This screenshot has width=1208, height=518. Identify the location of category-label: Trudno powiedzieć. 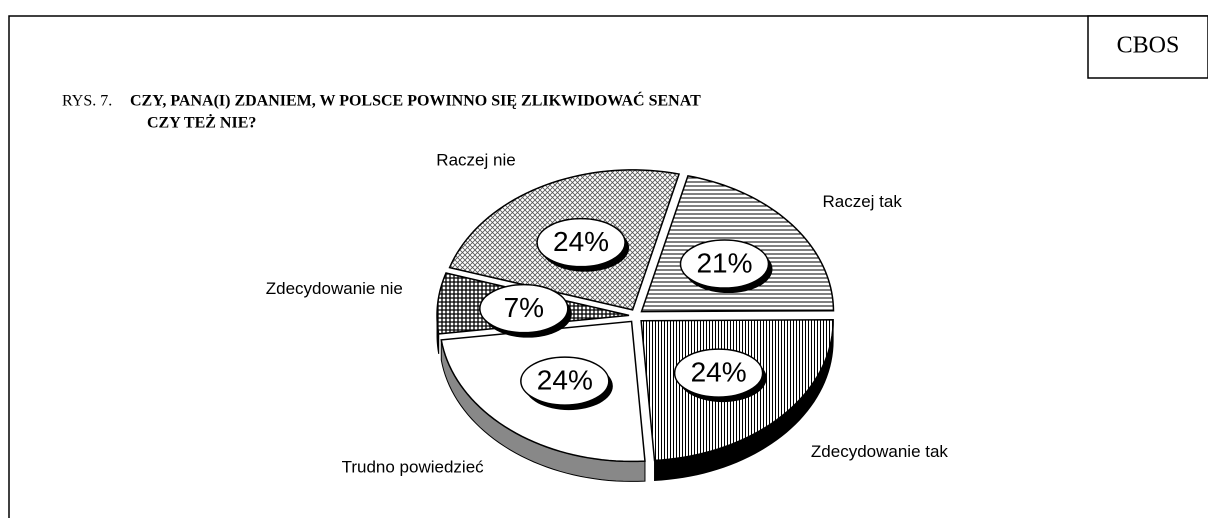
(413, 466).